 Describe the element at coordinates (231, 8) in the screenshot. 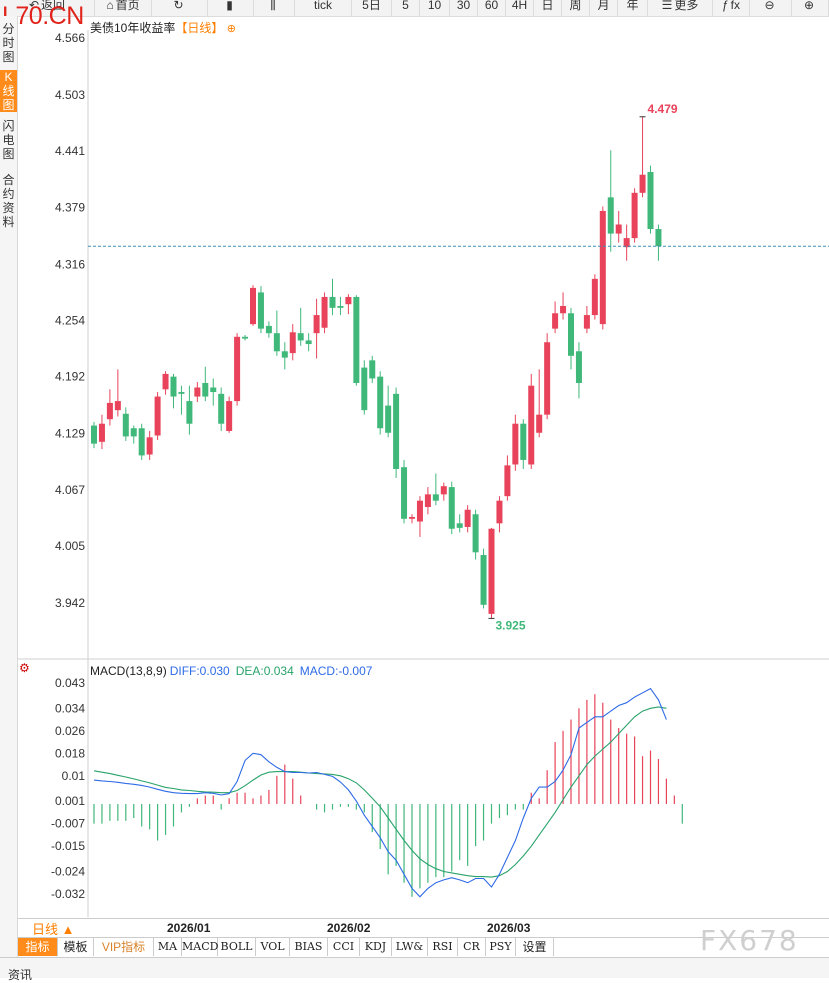

I see `toolbar-bar-chart-button: ▮` at that location.